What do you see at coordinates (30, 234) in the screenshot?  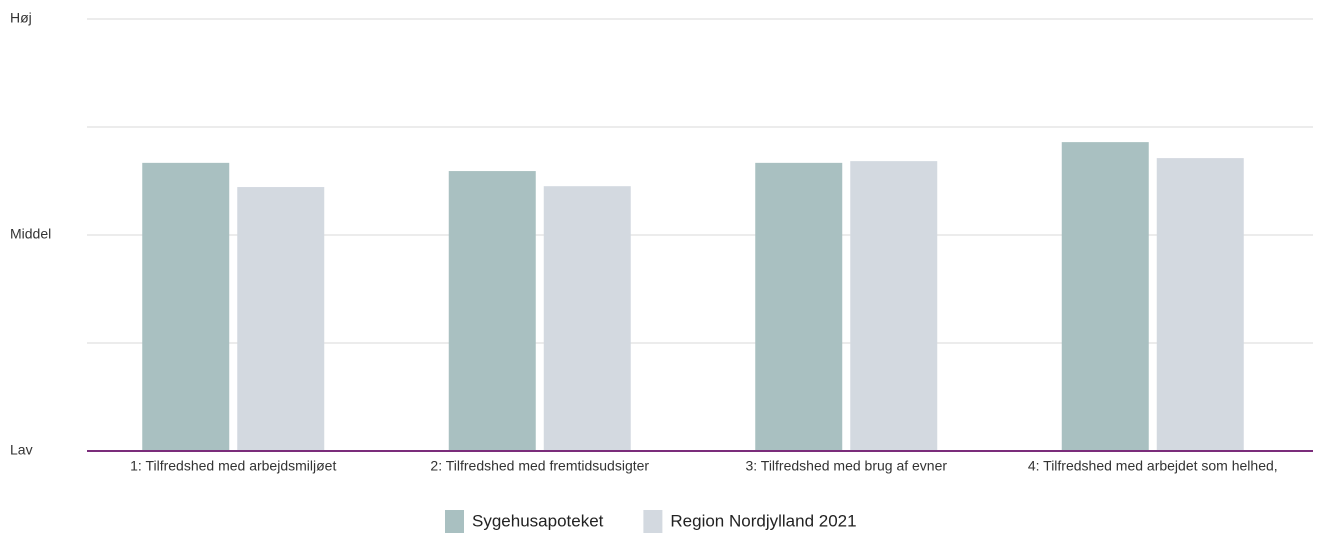 I see `y-tick-label: Middel` at bounding box center [30, 234].